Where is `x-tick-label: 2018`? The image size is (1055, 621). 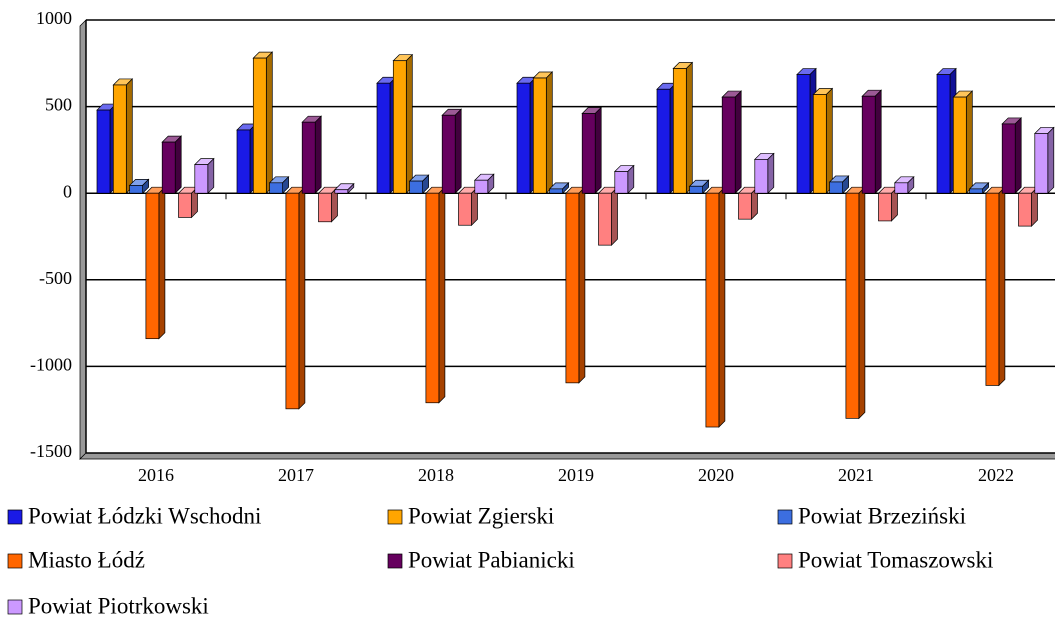
x-tick-label: 2018 is located at coordinates (436, 475).